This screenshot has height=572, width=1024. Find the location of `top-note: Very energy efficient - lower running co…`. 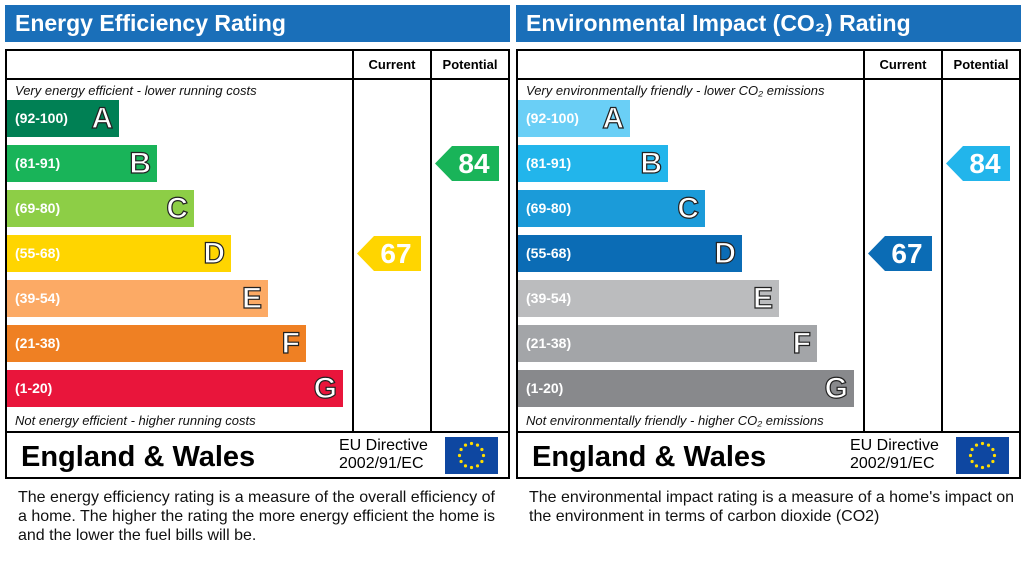

top-note: Very energy efficient - lower running co… is located at coordinates (136, 90).